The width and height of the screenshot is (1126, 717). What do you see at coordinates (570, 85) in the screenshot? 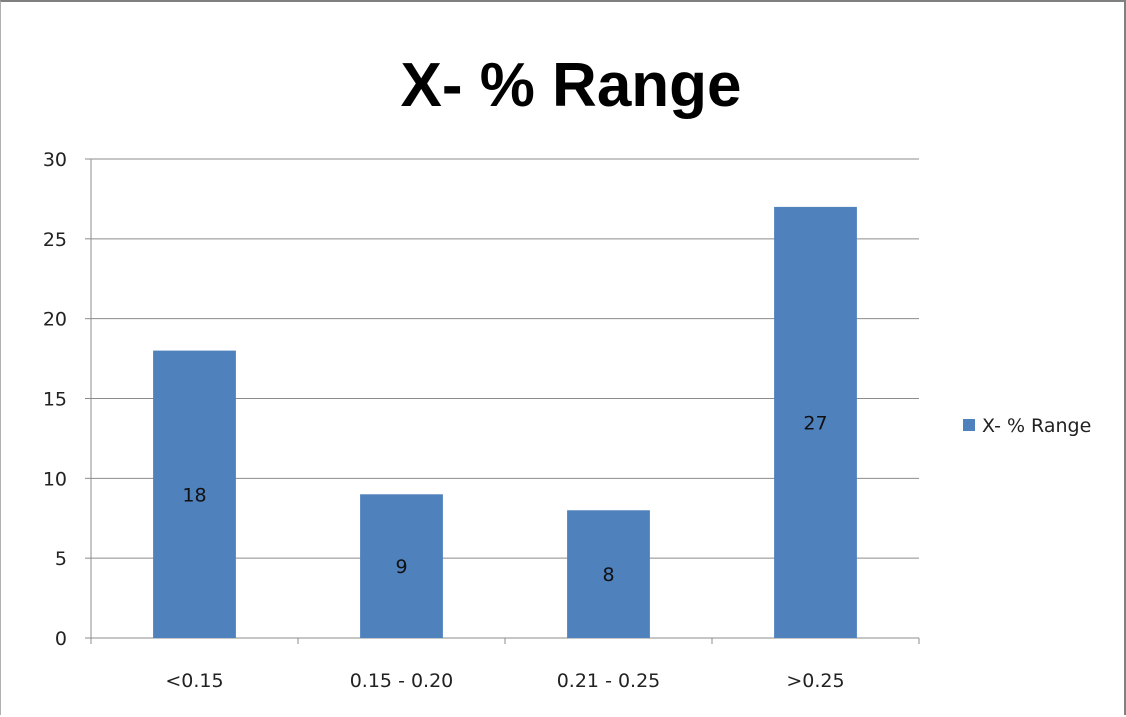
I see `chart-title: X- % Range` at bounding box center [570, 85].